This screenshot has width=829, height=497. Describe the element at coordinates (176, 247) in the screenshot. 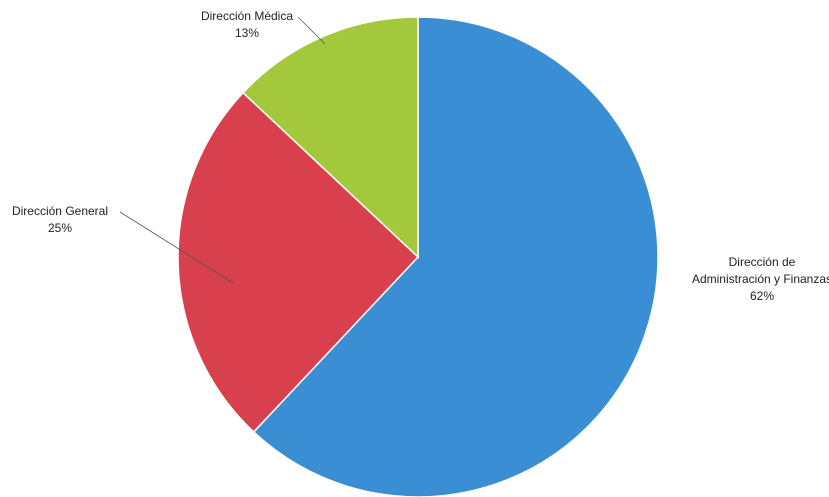

I see `leader-line-direccion-general` at that location.